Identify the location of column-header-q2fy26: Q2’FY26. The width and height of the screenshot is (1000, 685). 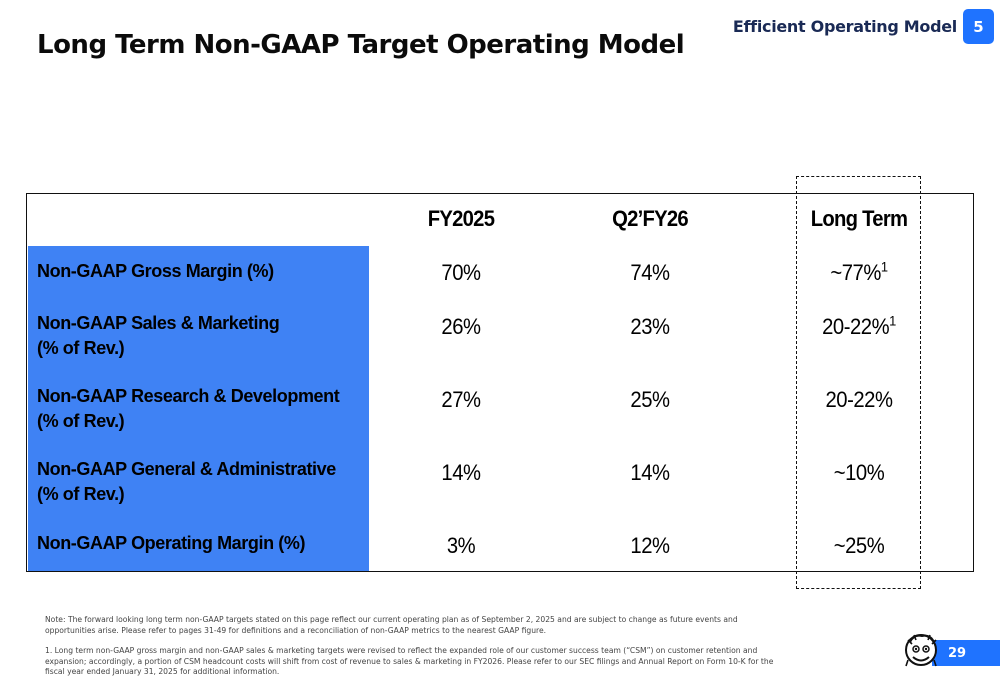
(650, 218).